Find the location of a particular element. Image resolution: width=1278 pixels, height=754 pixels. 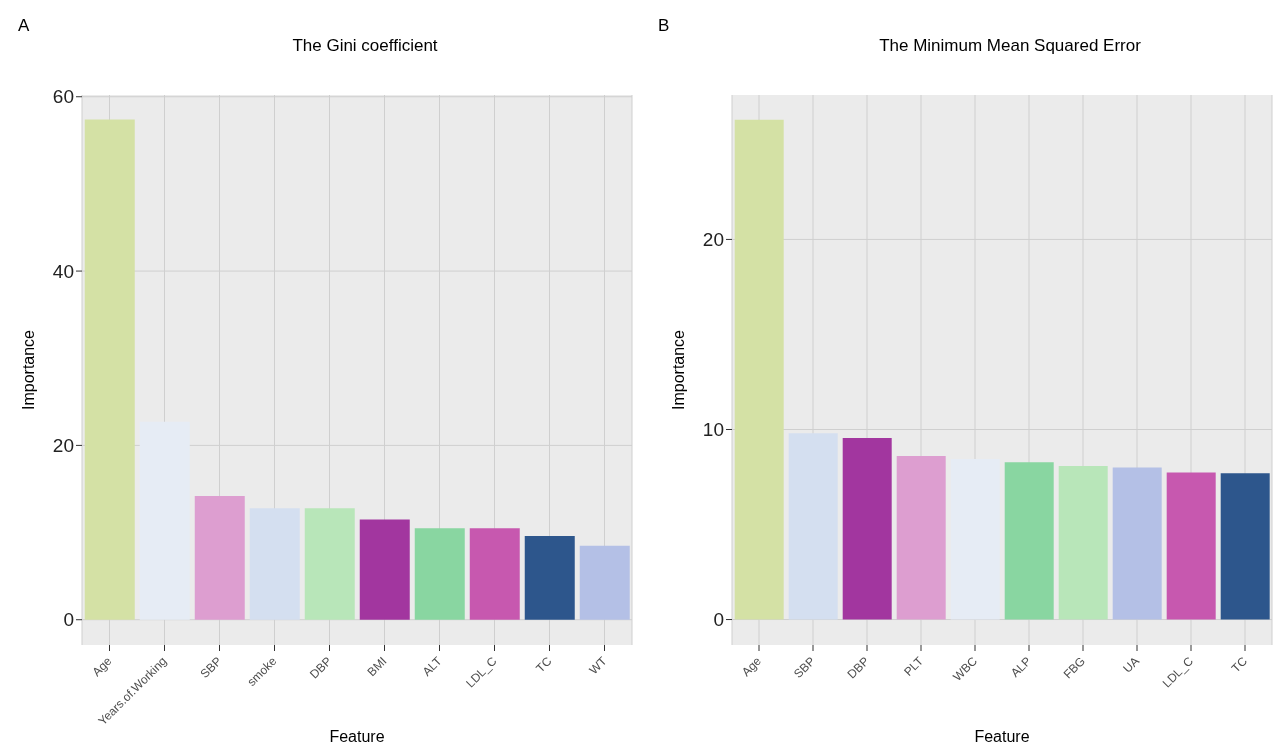

x-tick-label: BMI is located at coordinates (377, 667).